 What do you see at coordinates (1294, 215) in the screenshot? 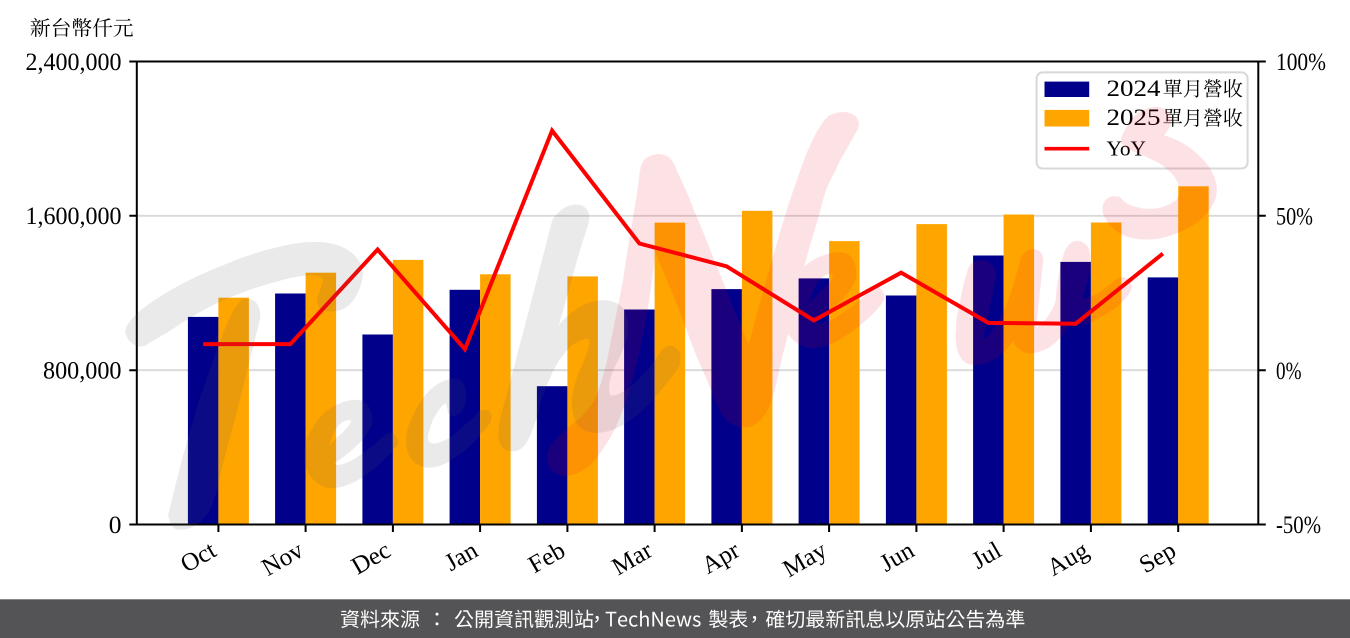
I see `svg-text: 50%` at bounding box center [1294, 215].